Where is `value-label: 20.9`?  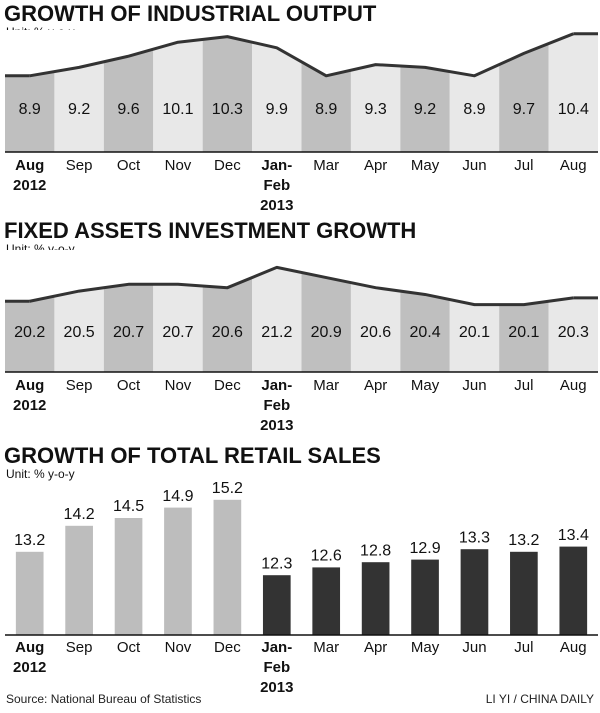
value-label: 20.9 is located at coordinates (326, 332).